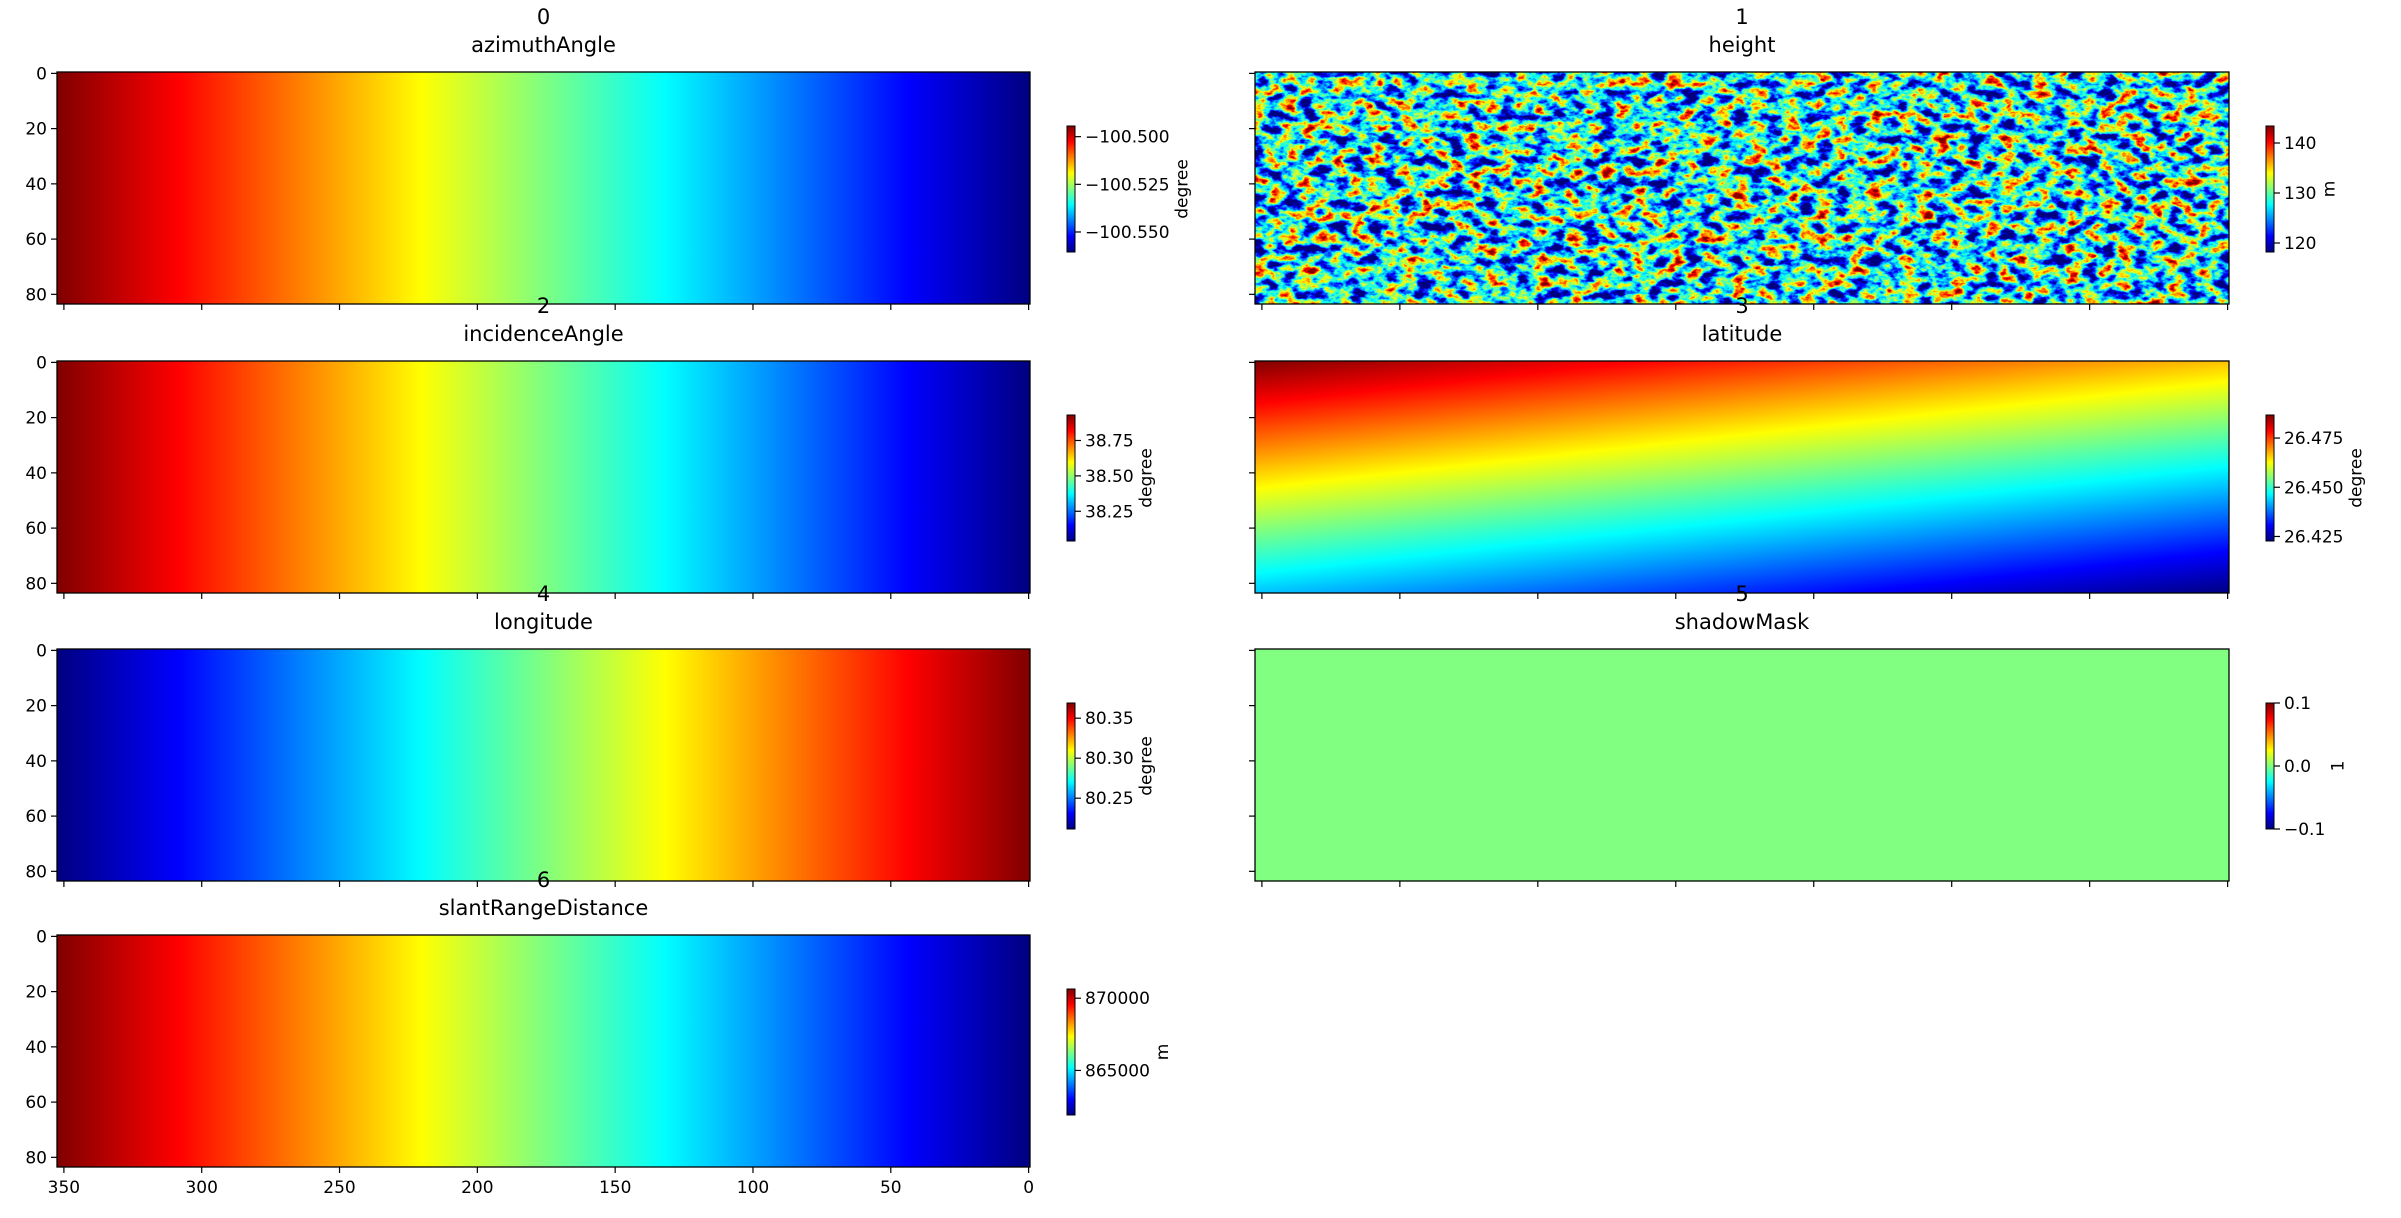 The image size is (2401, 1218). I want to click on panel-title: incidenceAngle, so click(543, 334).